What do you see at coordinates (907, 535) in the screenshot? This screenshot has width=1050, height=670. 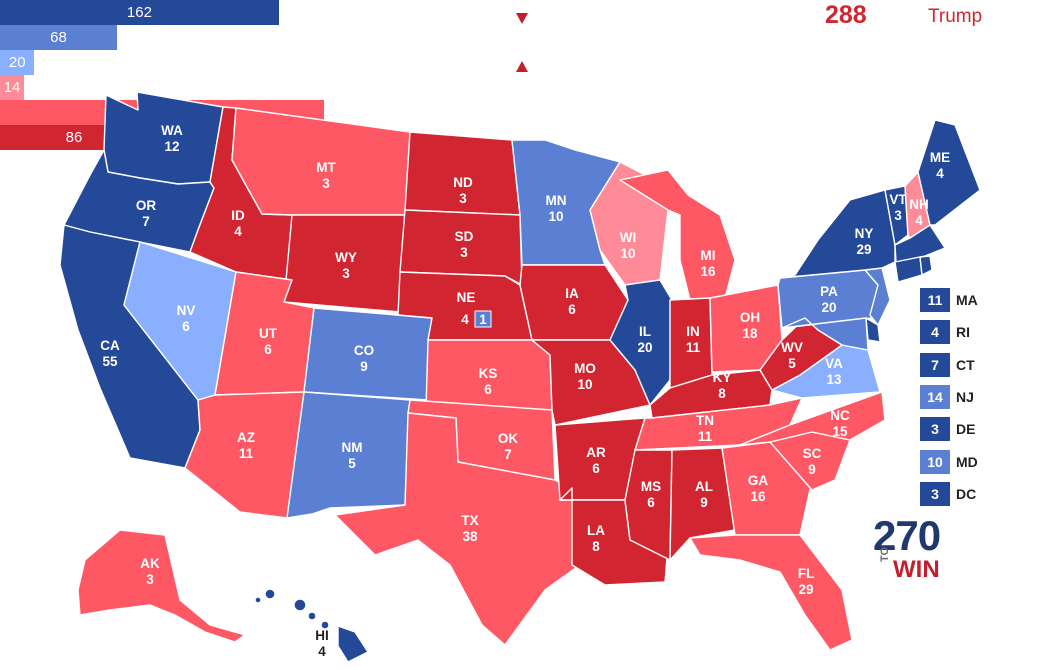 I see `logo-number: 270` at bounding box center [907, 535].